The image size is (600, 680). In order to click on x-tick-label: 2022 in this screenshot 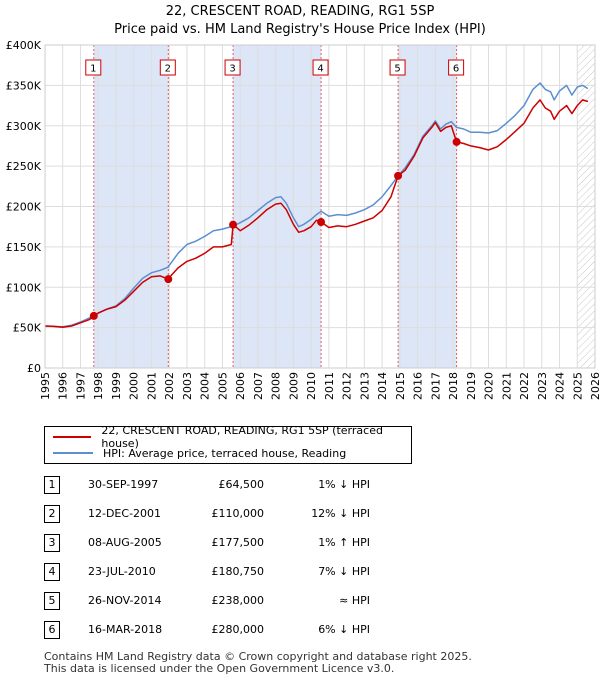, I will do `click(524, 386)`.